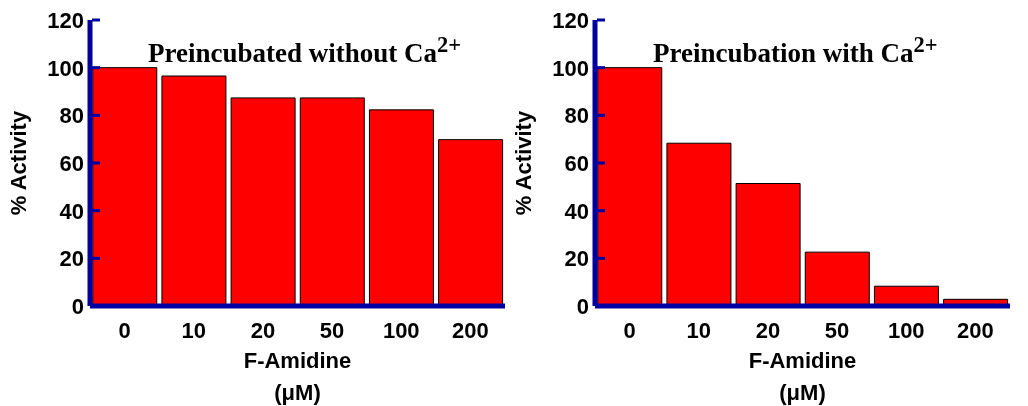 The width and height of the screenshot is (1028, 406). Describe the element at coordinates (305, 50) in the screenshot. I see `text: Preincubated without Ca$^{2+}$` at that location.